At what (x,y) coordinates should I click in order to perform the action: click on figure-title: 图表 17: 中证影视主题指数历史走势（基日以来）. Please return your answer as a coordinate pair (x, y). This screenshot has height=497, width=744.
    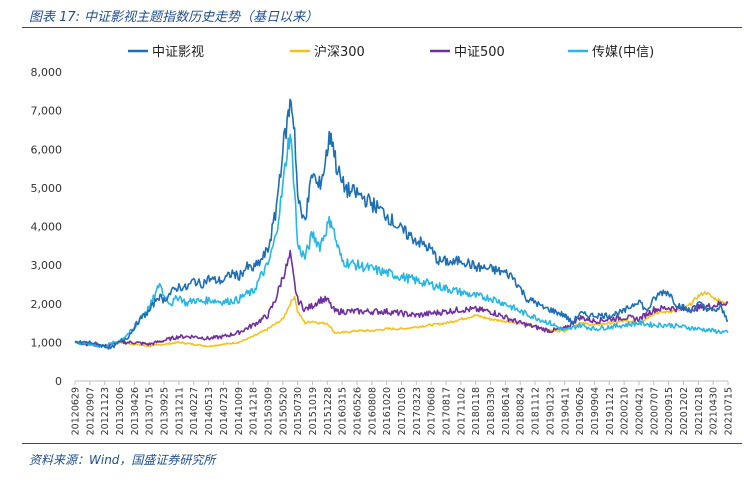
    Looking at the image, I should click on (174, 17).